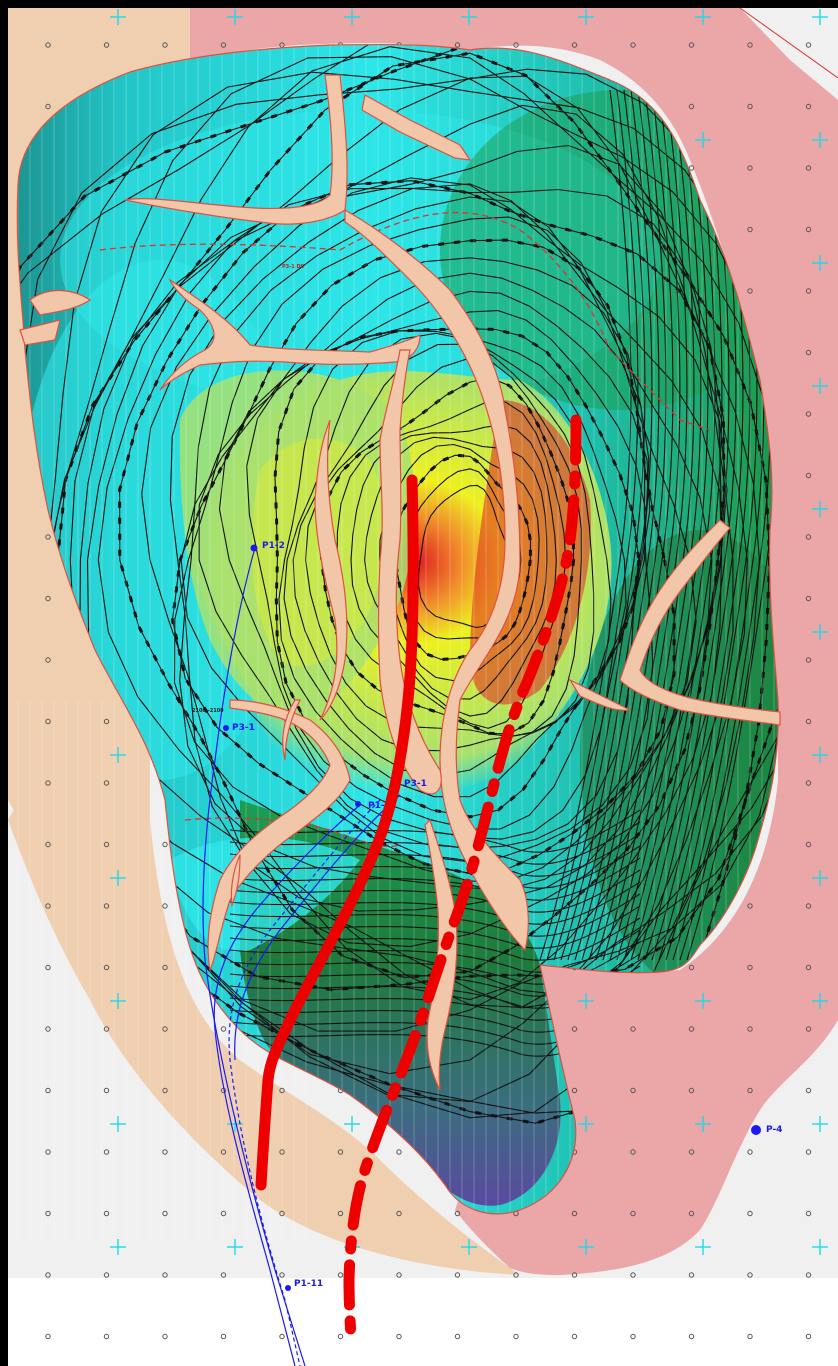 This screenshot has width=838, height=1366. I want to click on well-label-6: P1-11, so click(308, 1284).